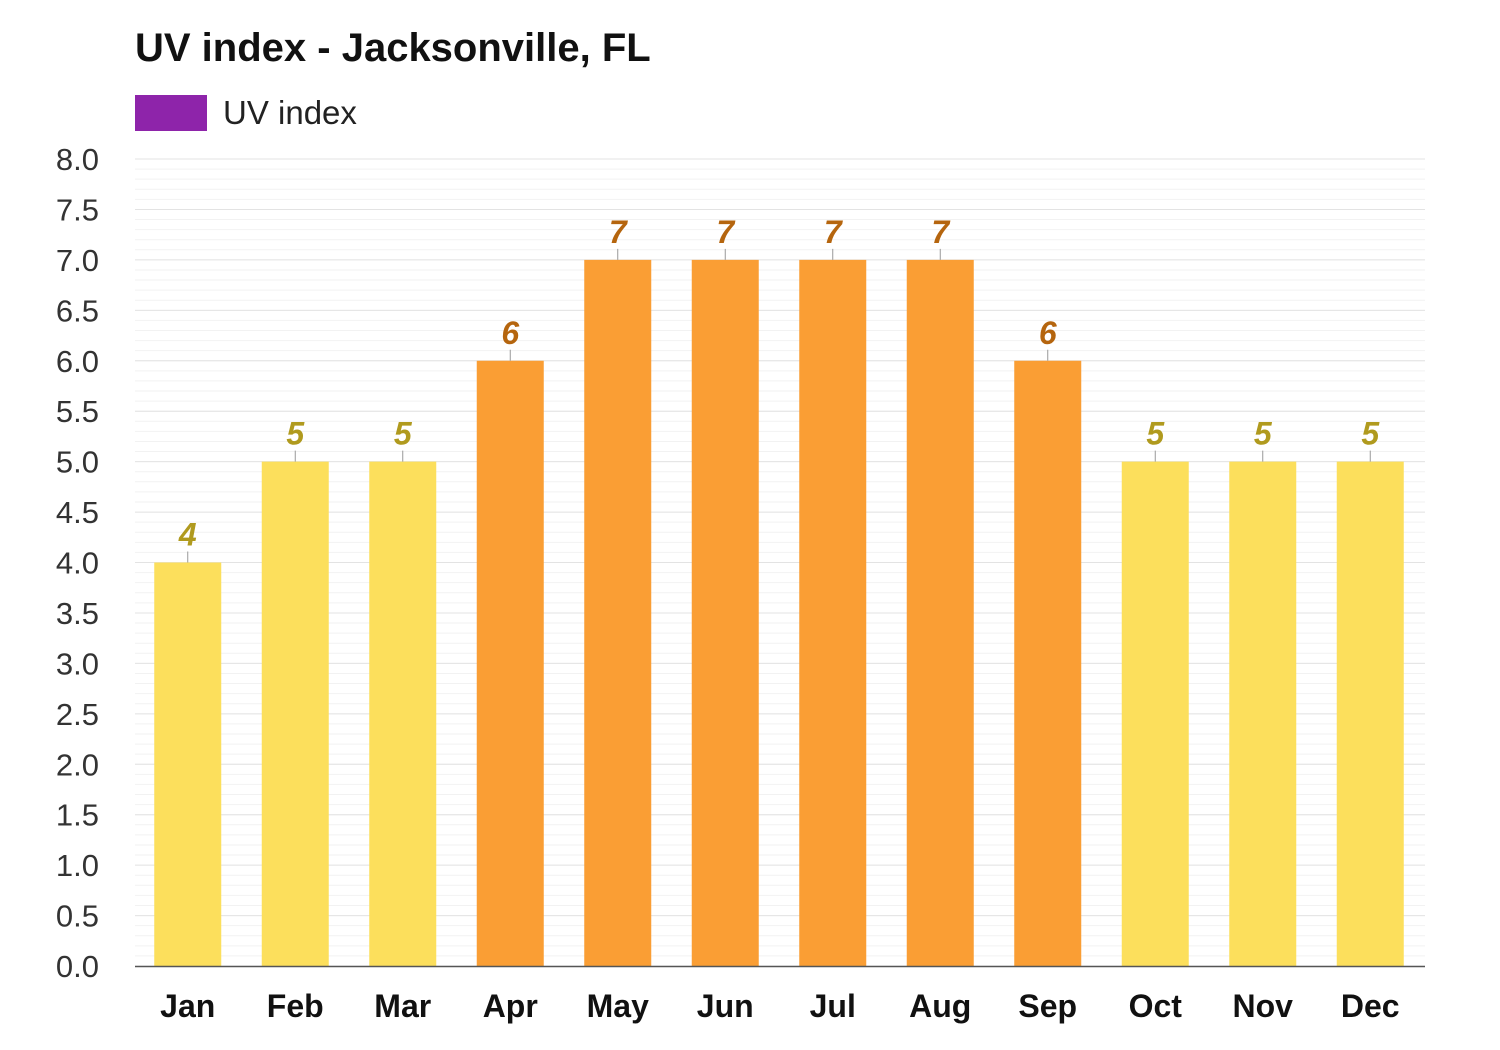 This screenshot has width=1500, height=1050. What do you see at coordinates (77, 966) in the screenshot?
I see `y-tick-label: 0.0` at bounding box center [77, 966].